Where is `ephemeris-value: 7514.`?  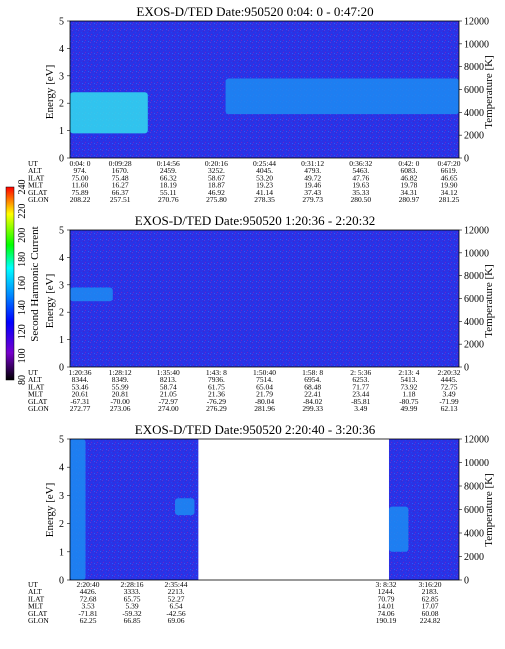 ephemeris-value: 7514. is located at coordinates (264, 379).